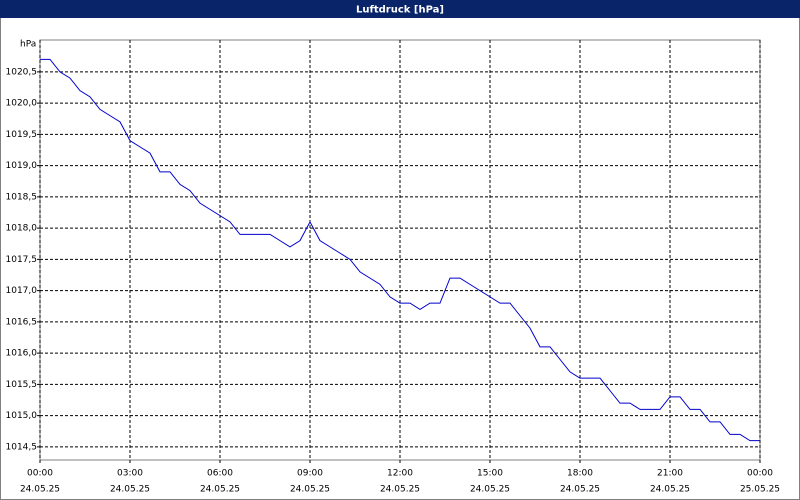  What do you see at coordinates (400, 474) in the screenshot?
I see `x-tick-label: 12:00` at bounding box center [400, 474].